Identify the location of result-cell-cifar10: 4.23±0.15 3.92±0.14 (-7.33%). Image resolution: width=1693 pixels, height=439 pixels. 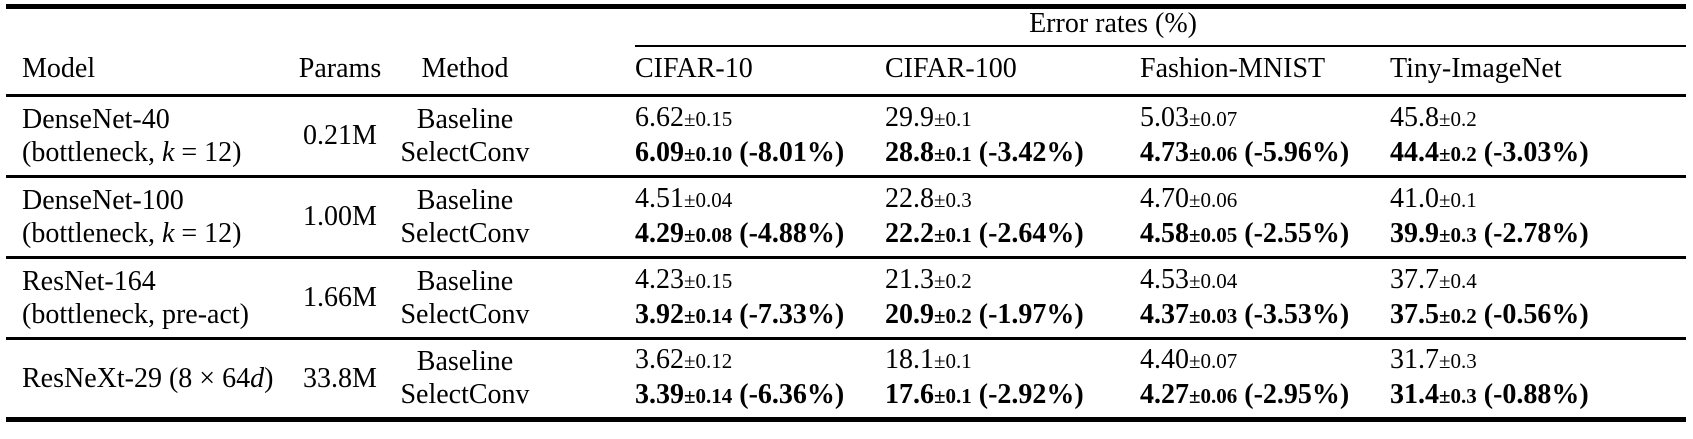
(708, 297).